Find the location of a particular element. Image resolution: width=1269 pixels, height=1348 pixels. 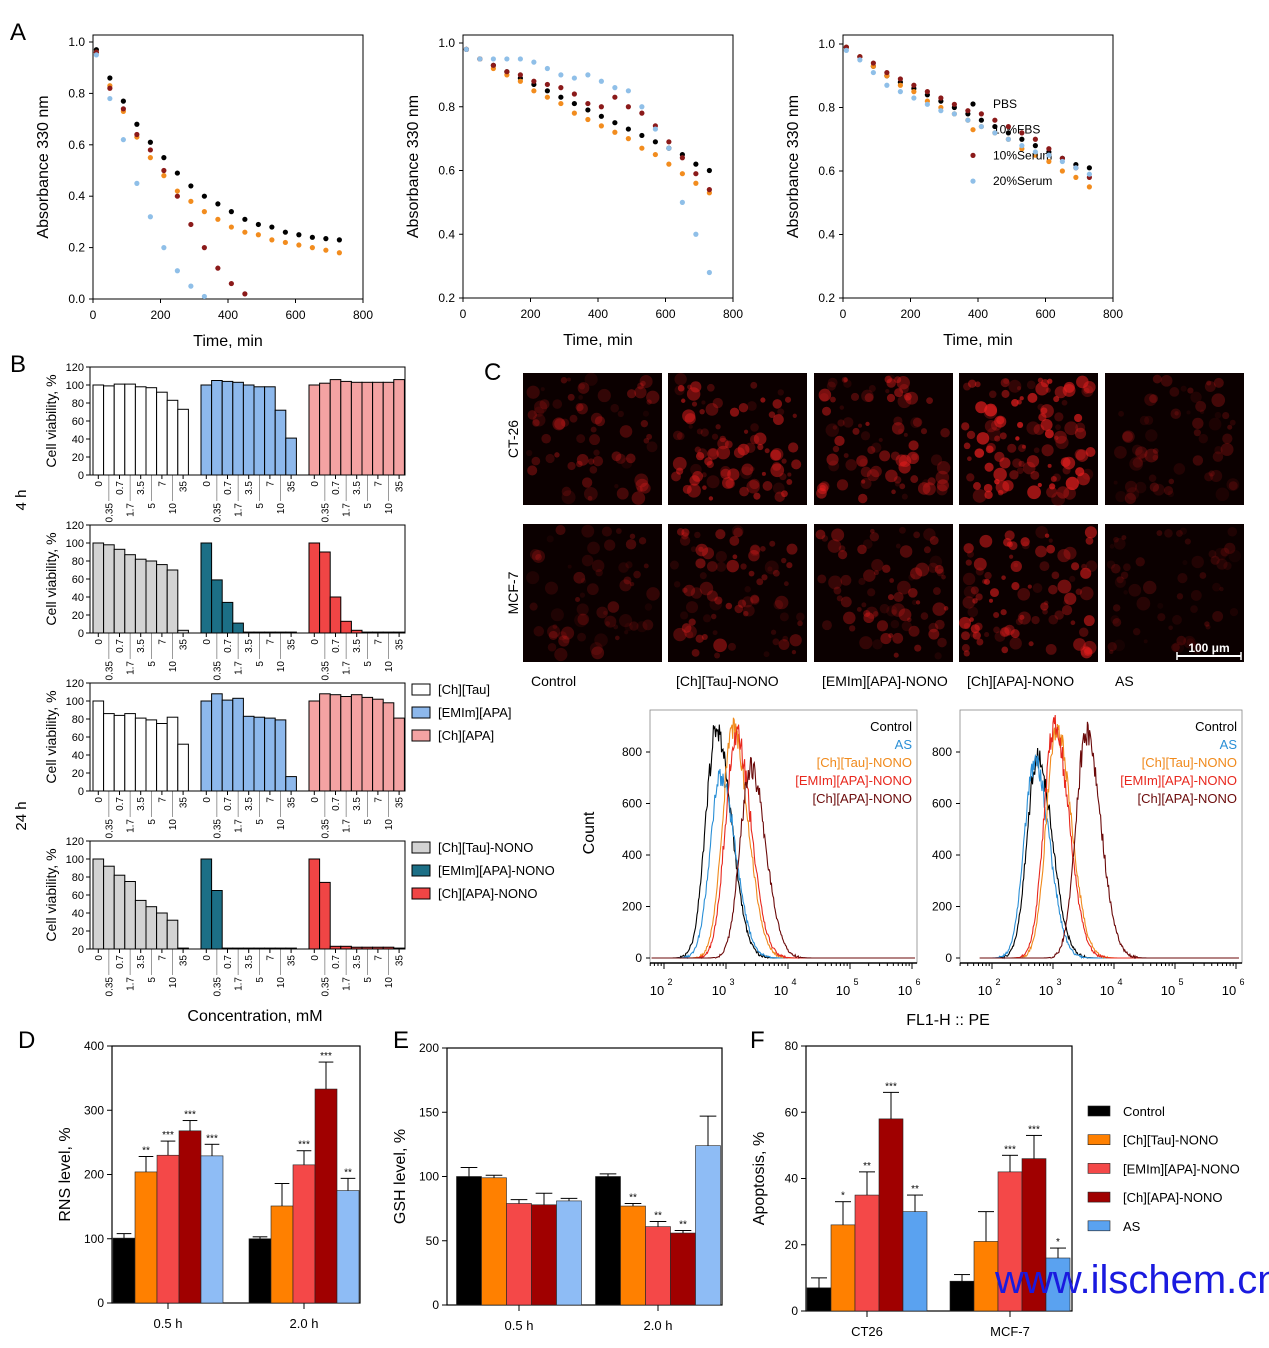

bar-[Ch][APA] is located at coordinates (325, 429).